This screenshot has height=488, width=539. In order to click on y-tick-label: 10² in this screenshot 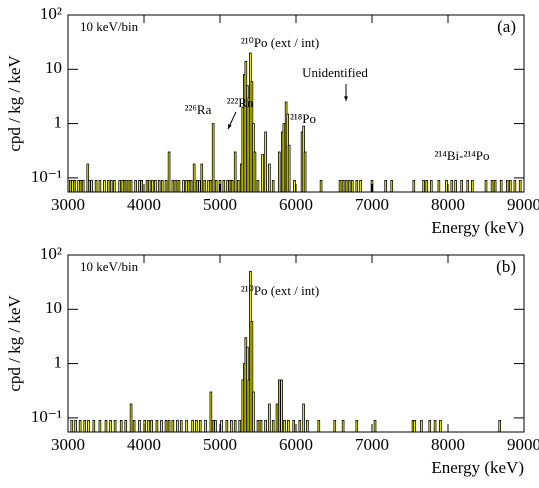, I will do `click(51, 253)`.